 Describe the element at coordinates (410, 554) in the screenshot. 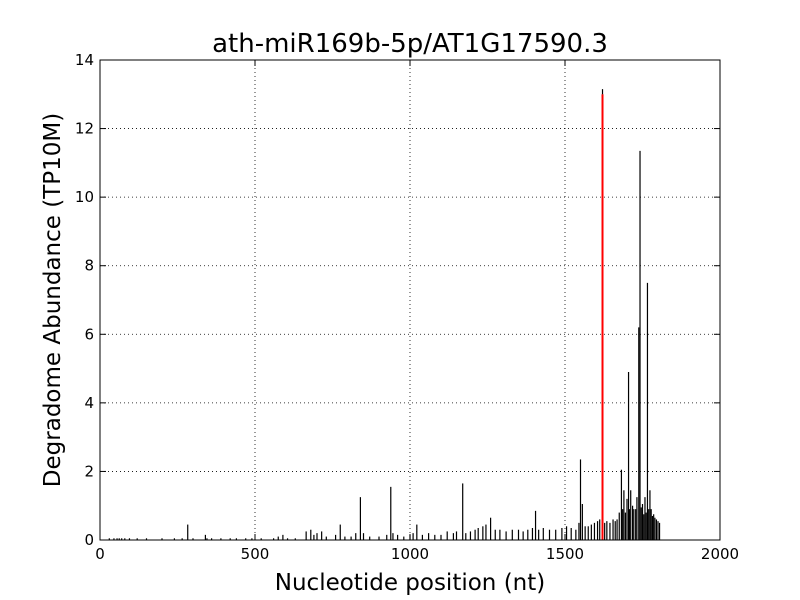

I see `x-tick-label: 1000` at that location.